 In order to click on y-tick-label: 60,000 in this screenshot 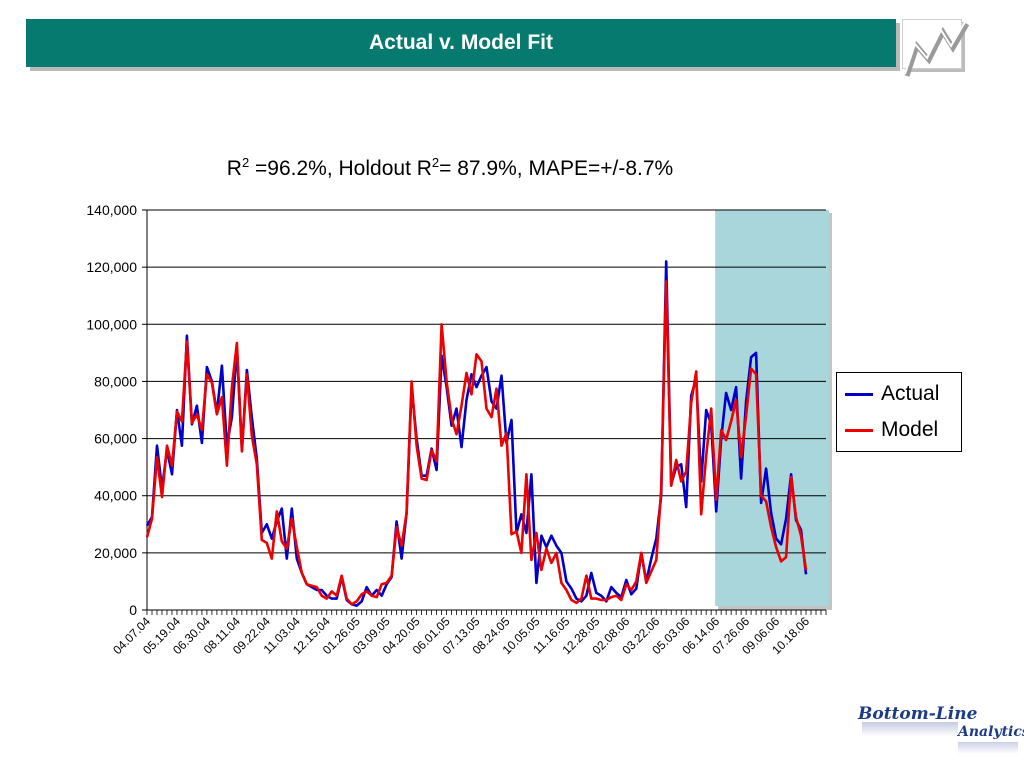, I will do `click(115, 439)`.